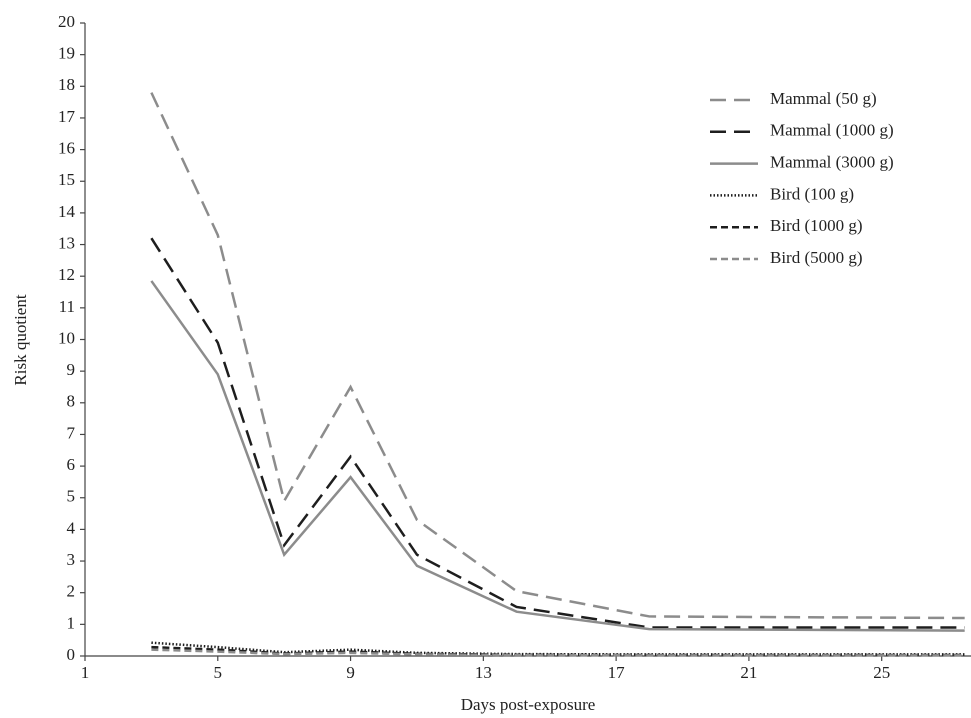  I want to click on y-tick-label: 18, so click(66, 84).